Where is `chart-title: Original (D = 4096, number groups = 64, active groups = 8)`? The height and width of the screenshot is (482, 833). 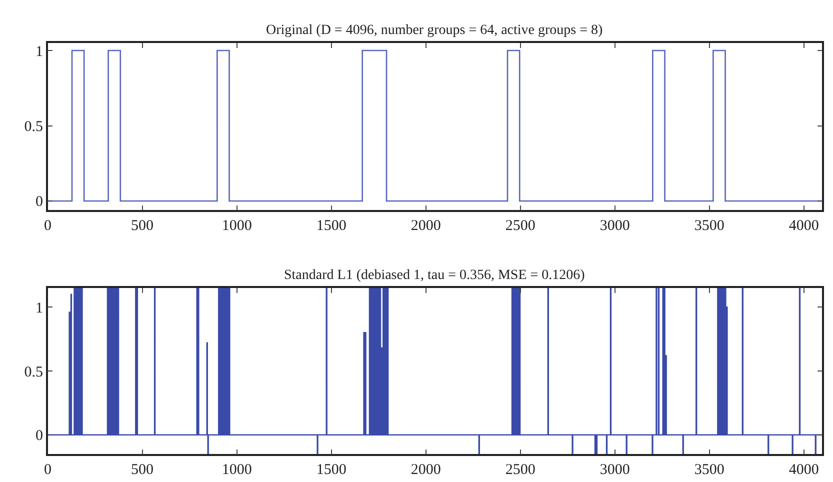
chart-title: Original (D = 4096, number groups = 64, active groups = 8) is located at coordinates (435, 30).